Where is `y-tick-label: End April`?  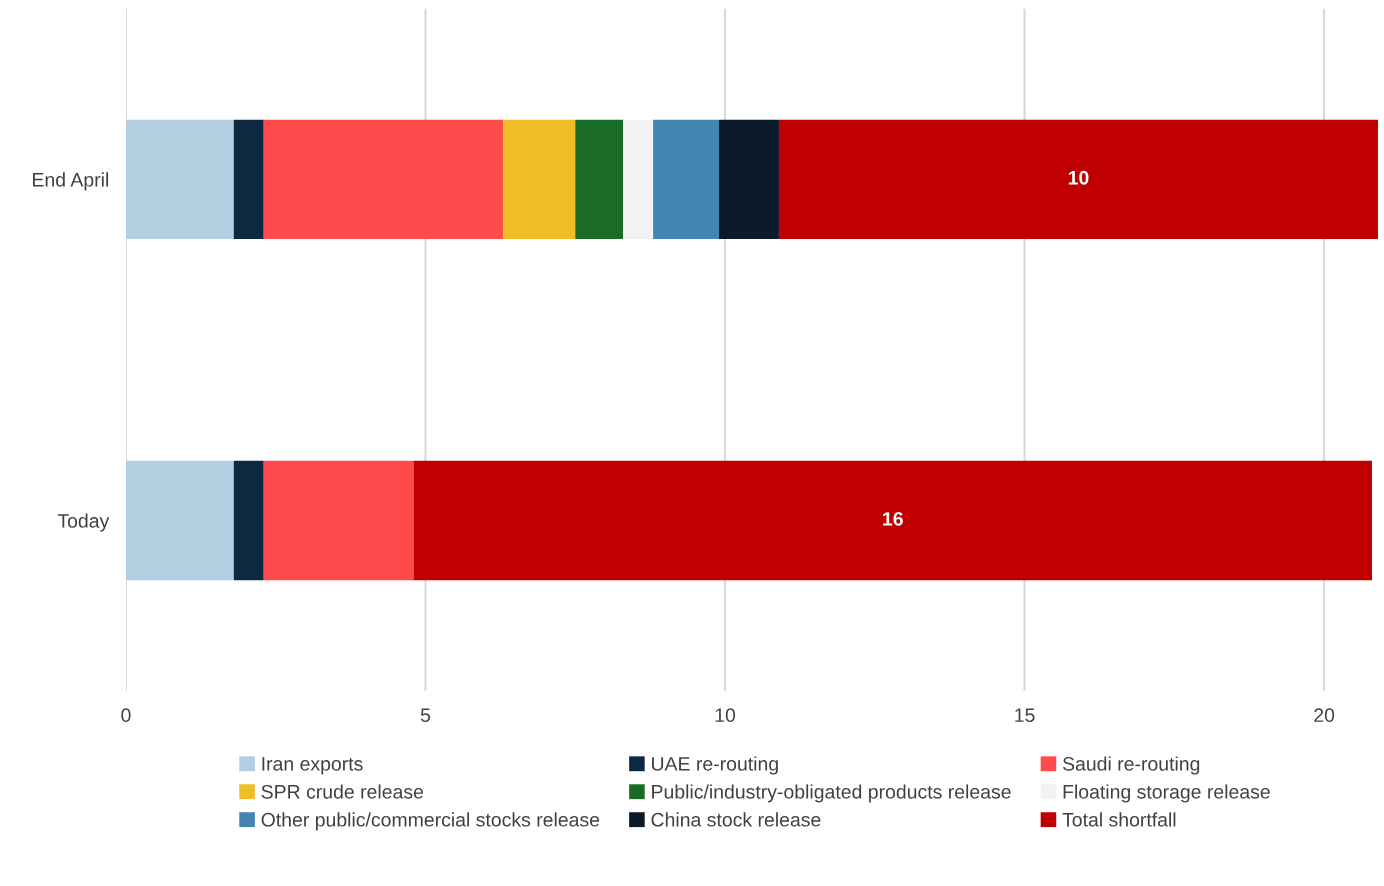
y-tick-label: End April is located at coordinates (70, 181).